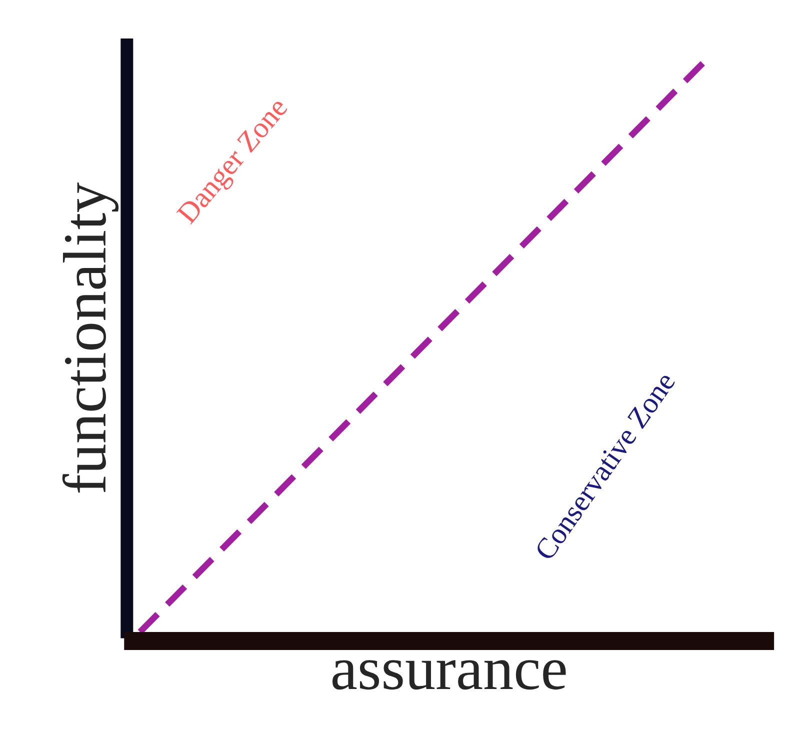 Image resolution: width=807 pixels, height=734 pixels. I want to click on y-axis-title: functionality, so click(90, 337).